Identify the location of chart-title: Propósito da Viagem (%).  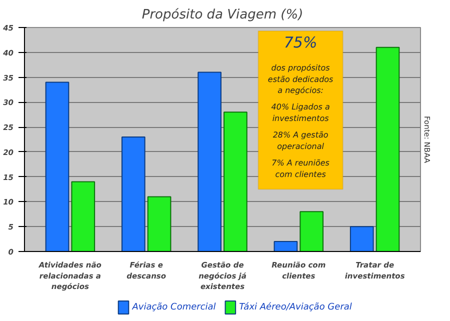
(223, 15).